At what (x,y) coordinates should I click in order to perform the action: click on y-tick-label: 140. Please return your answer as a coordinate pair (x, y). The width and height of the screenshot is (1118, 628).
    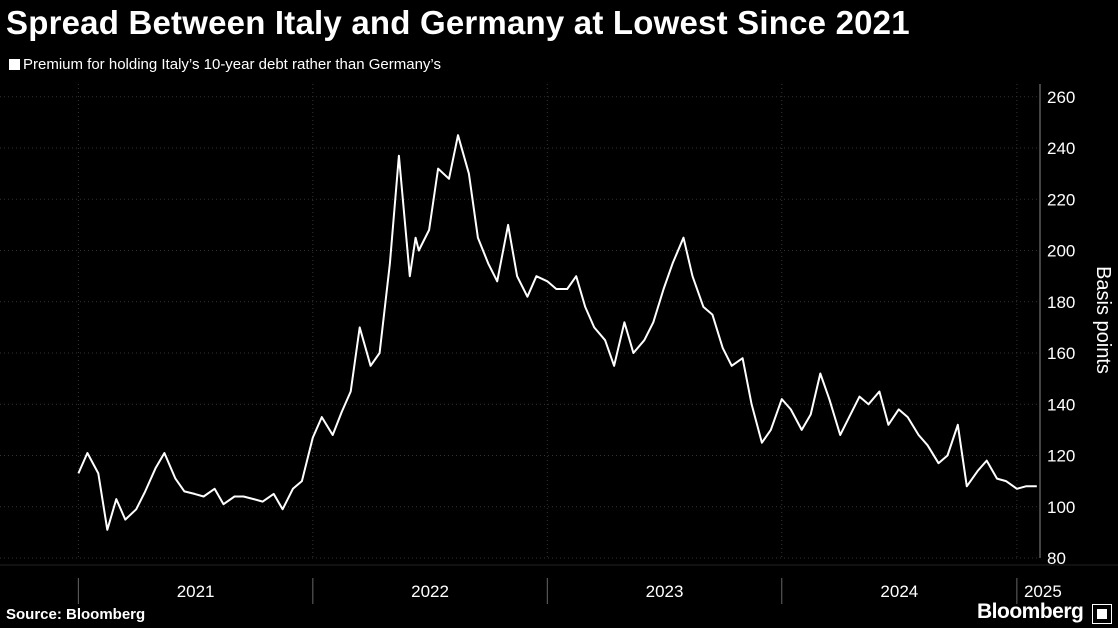
    Looking at the image, I should click on (1061, 404).